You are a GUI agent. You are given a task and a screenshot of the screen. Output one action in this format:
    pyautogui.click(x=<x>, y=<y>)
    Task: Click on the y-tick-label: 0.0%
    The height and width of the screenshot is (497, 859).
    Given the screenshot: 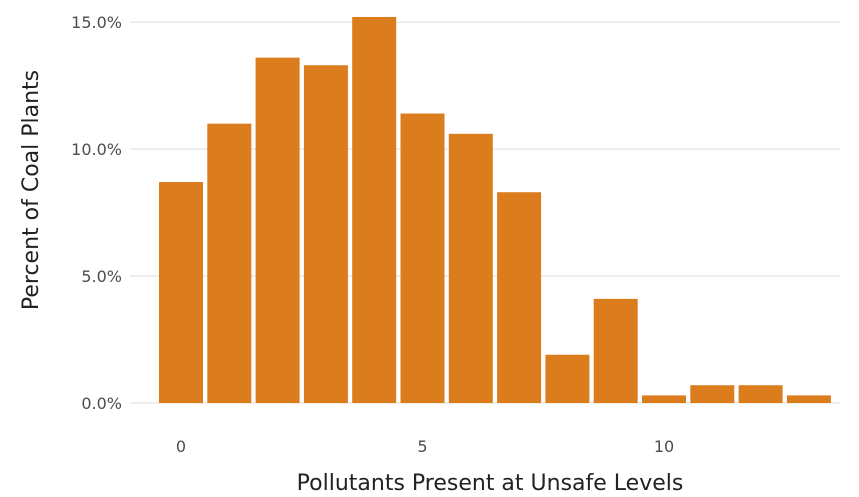 What is the action you would take?
    pyautogui.click(x=101, y=403)
    